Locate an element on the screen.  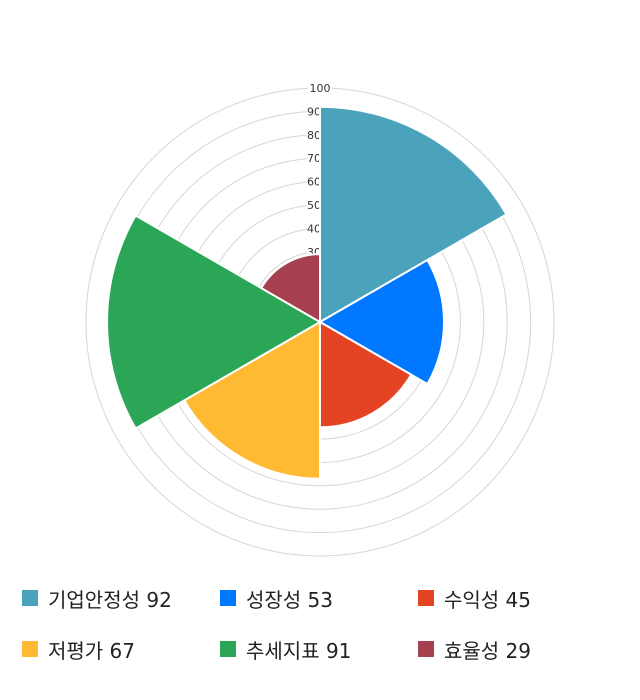
tick-label: 70 is located at coordinates (314, 158).